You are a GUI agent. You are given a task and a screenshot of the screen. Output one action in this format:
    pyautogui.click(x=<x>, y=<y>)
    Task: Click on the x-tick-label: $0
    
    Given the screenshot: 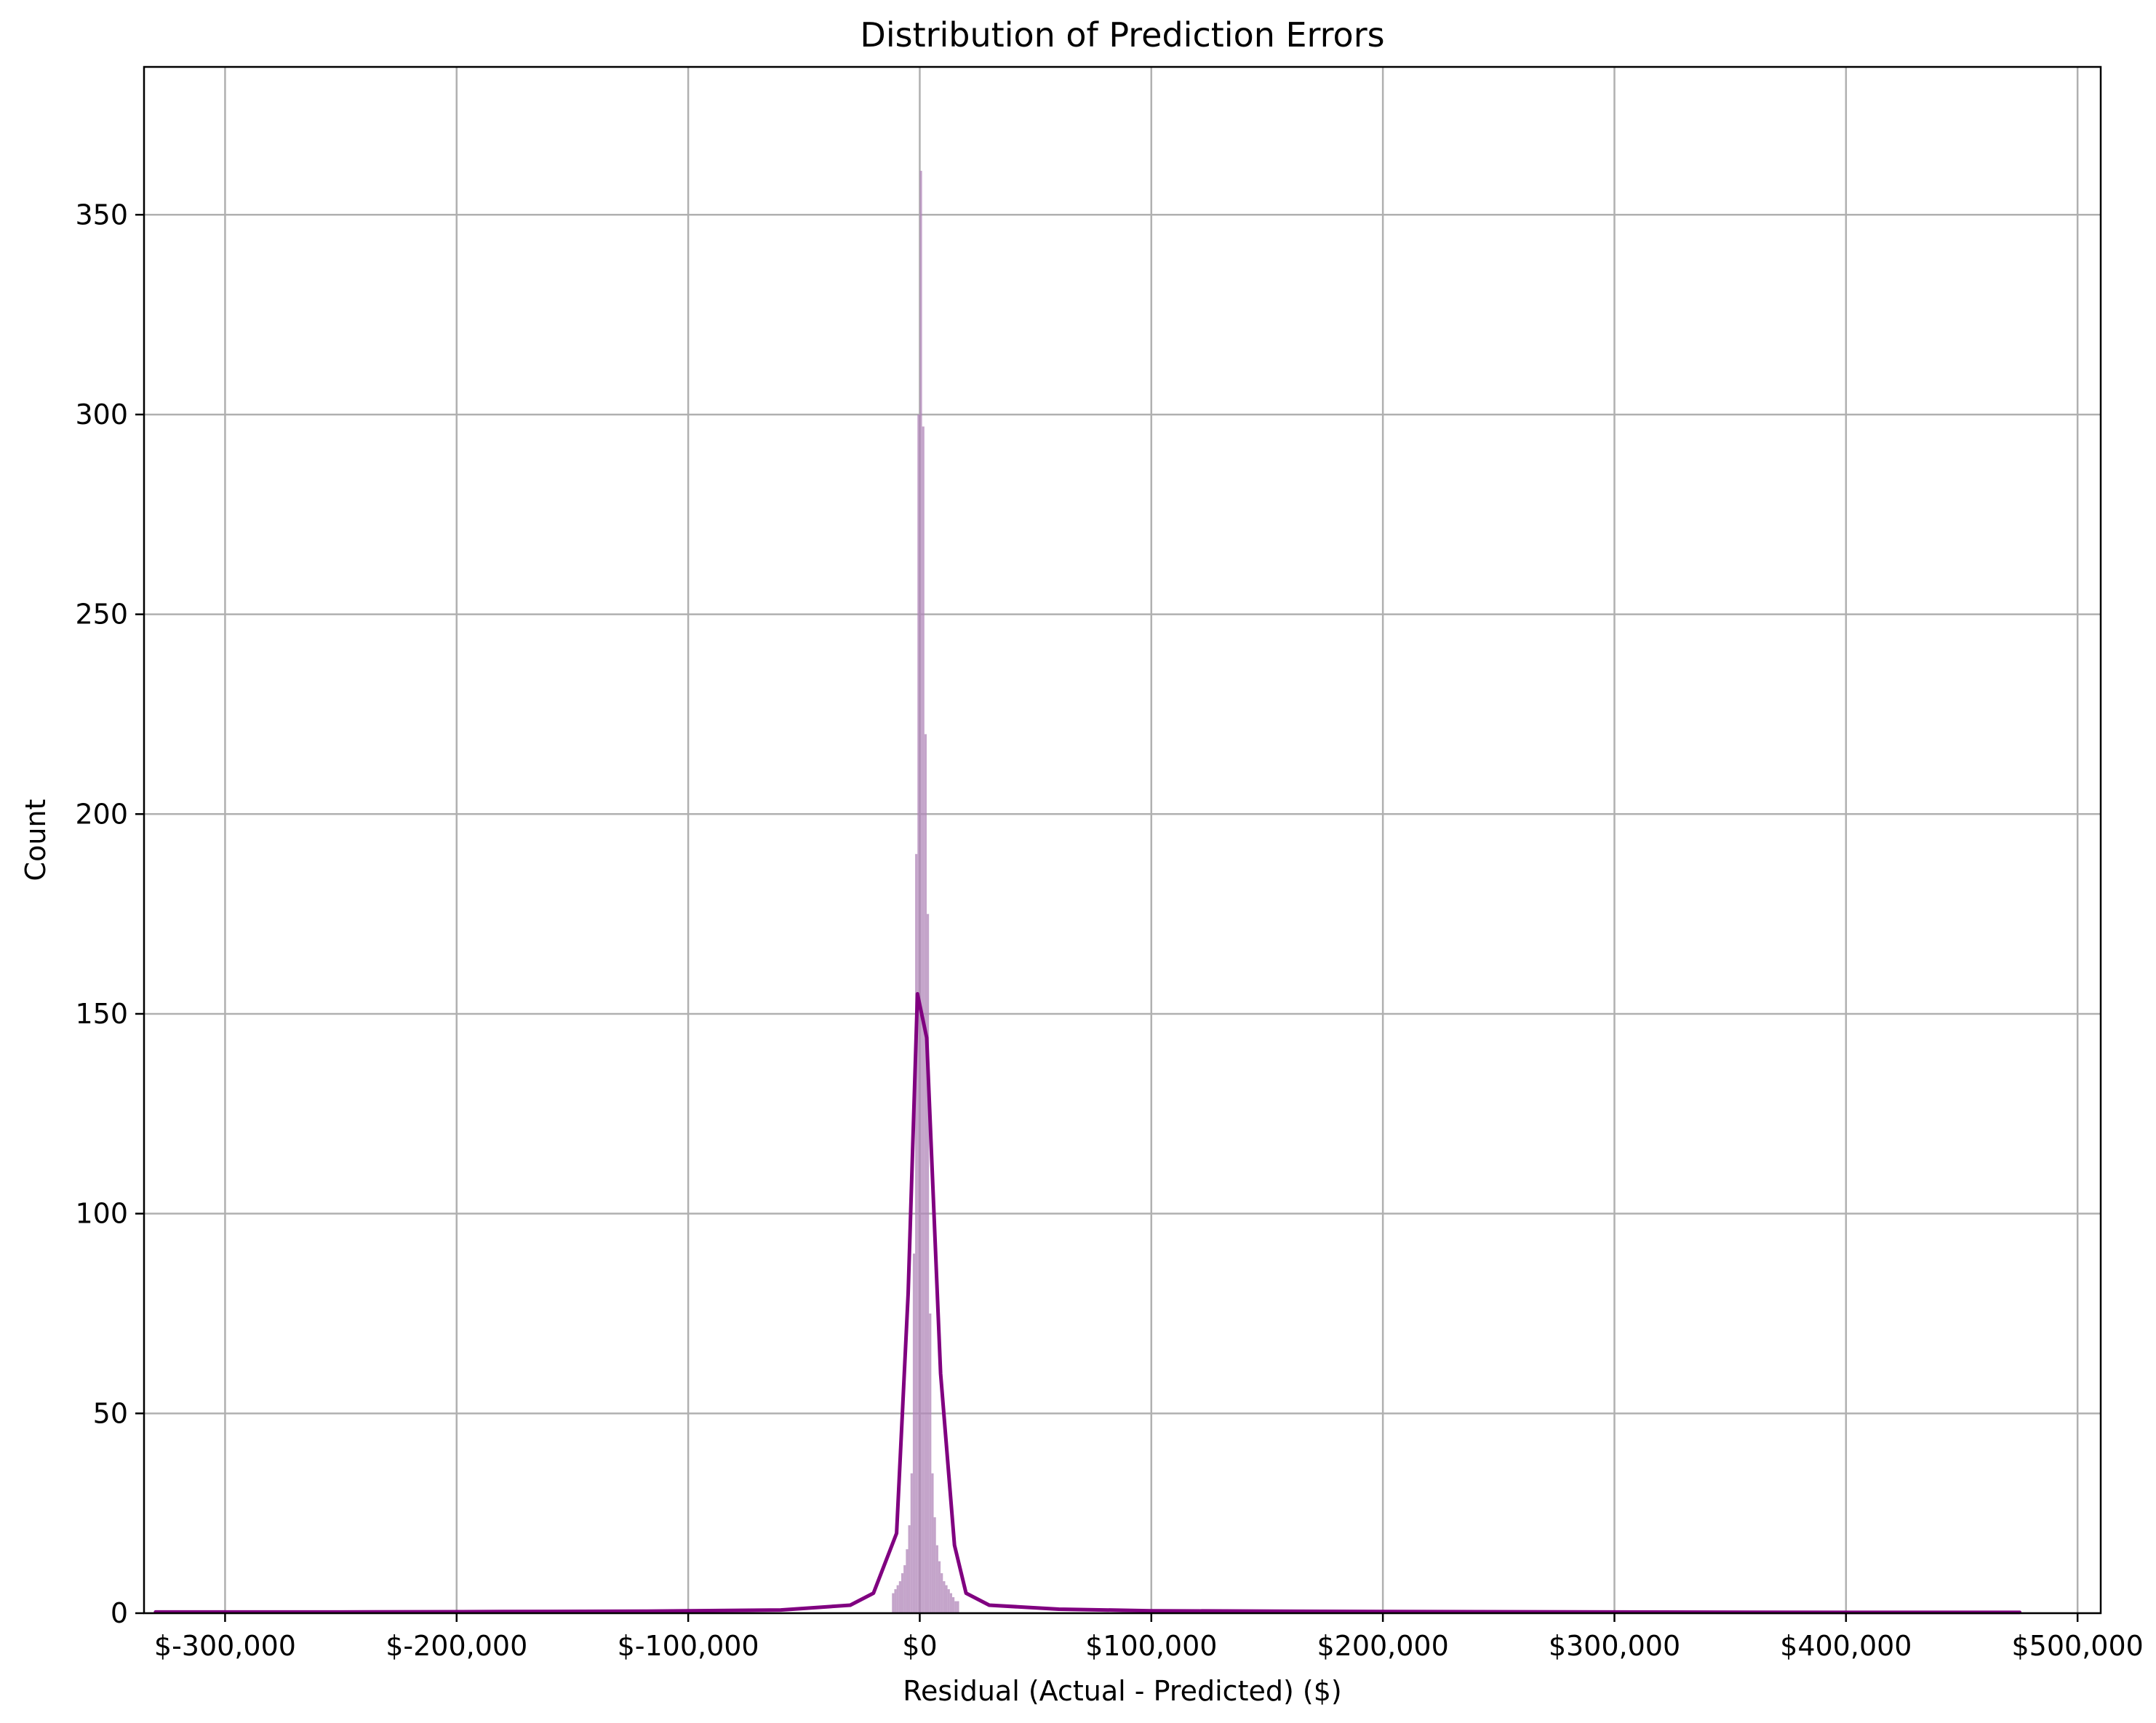 What is the action you would take?
    pyautogui.click(x=920, y=1646)
    